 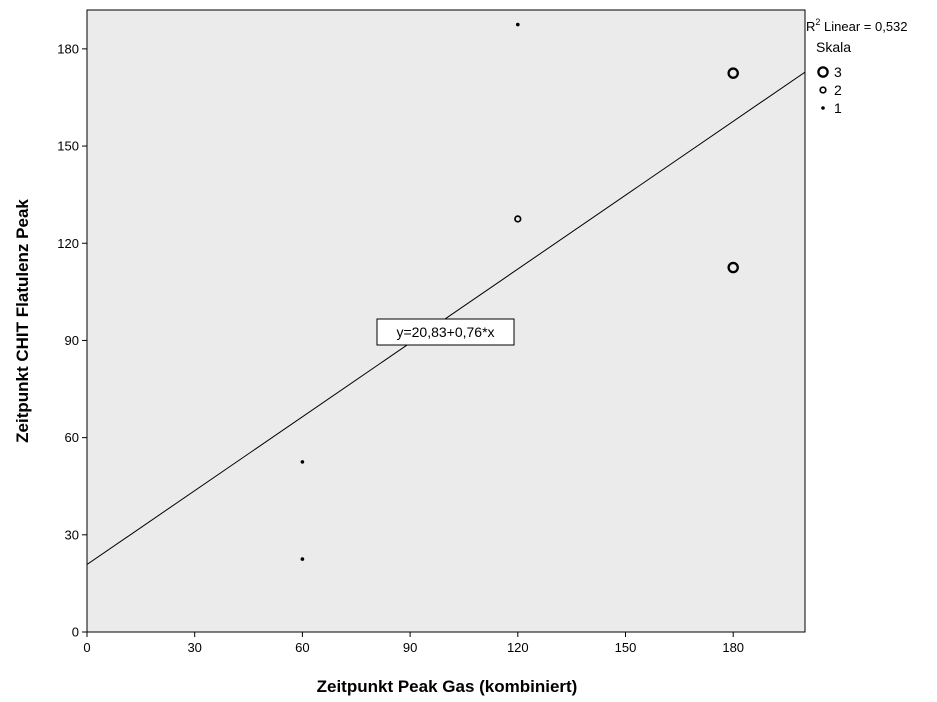 What do you see at coordinates (518, 647) in the screenshot?
I see `x-tick-label: 120` at bounding box center [518, 647].